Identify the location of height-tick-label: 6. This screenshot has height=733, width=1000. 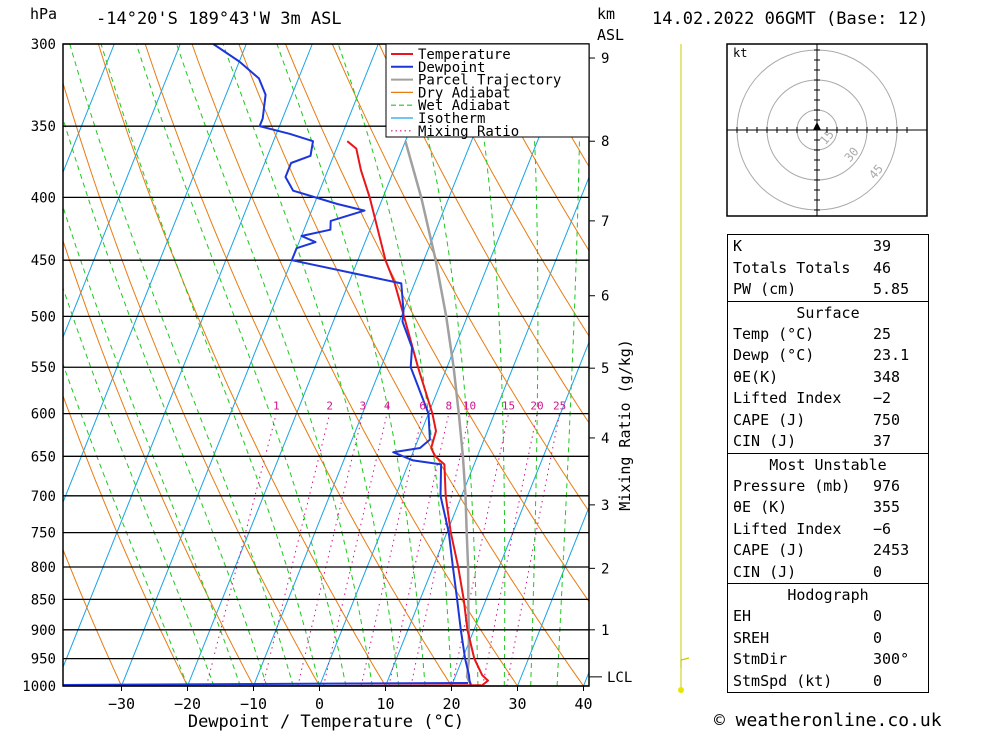
(605, 297).